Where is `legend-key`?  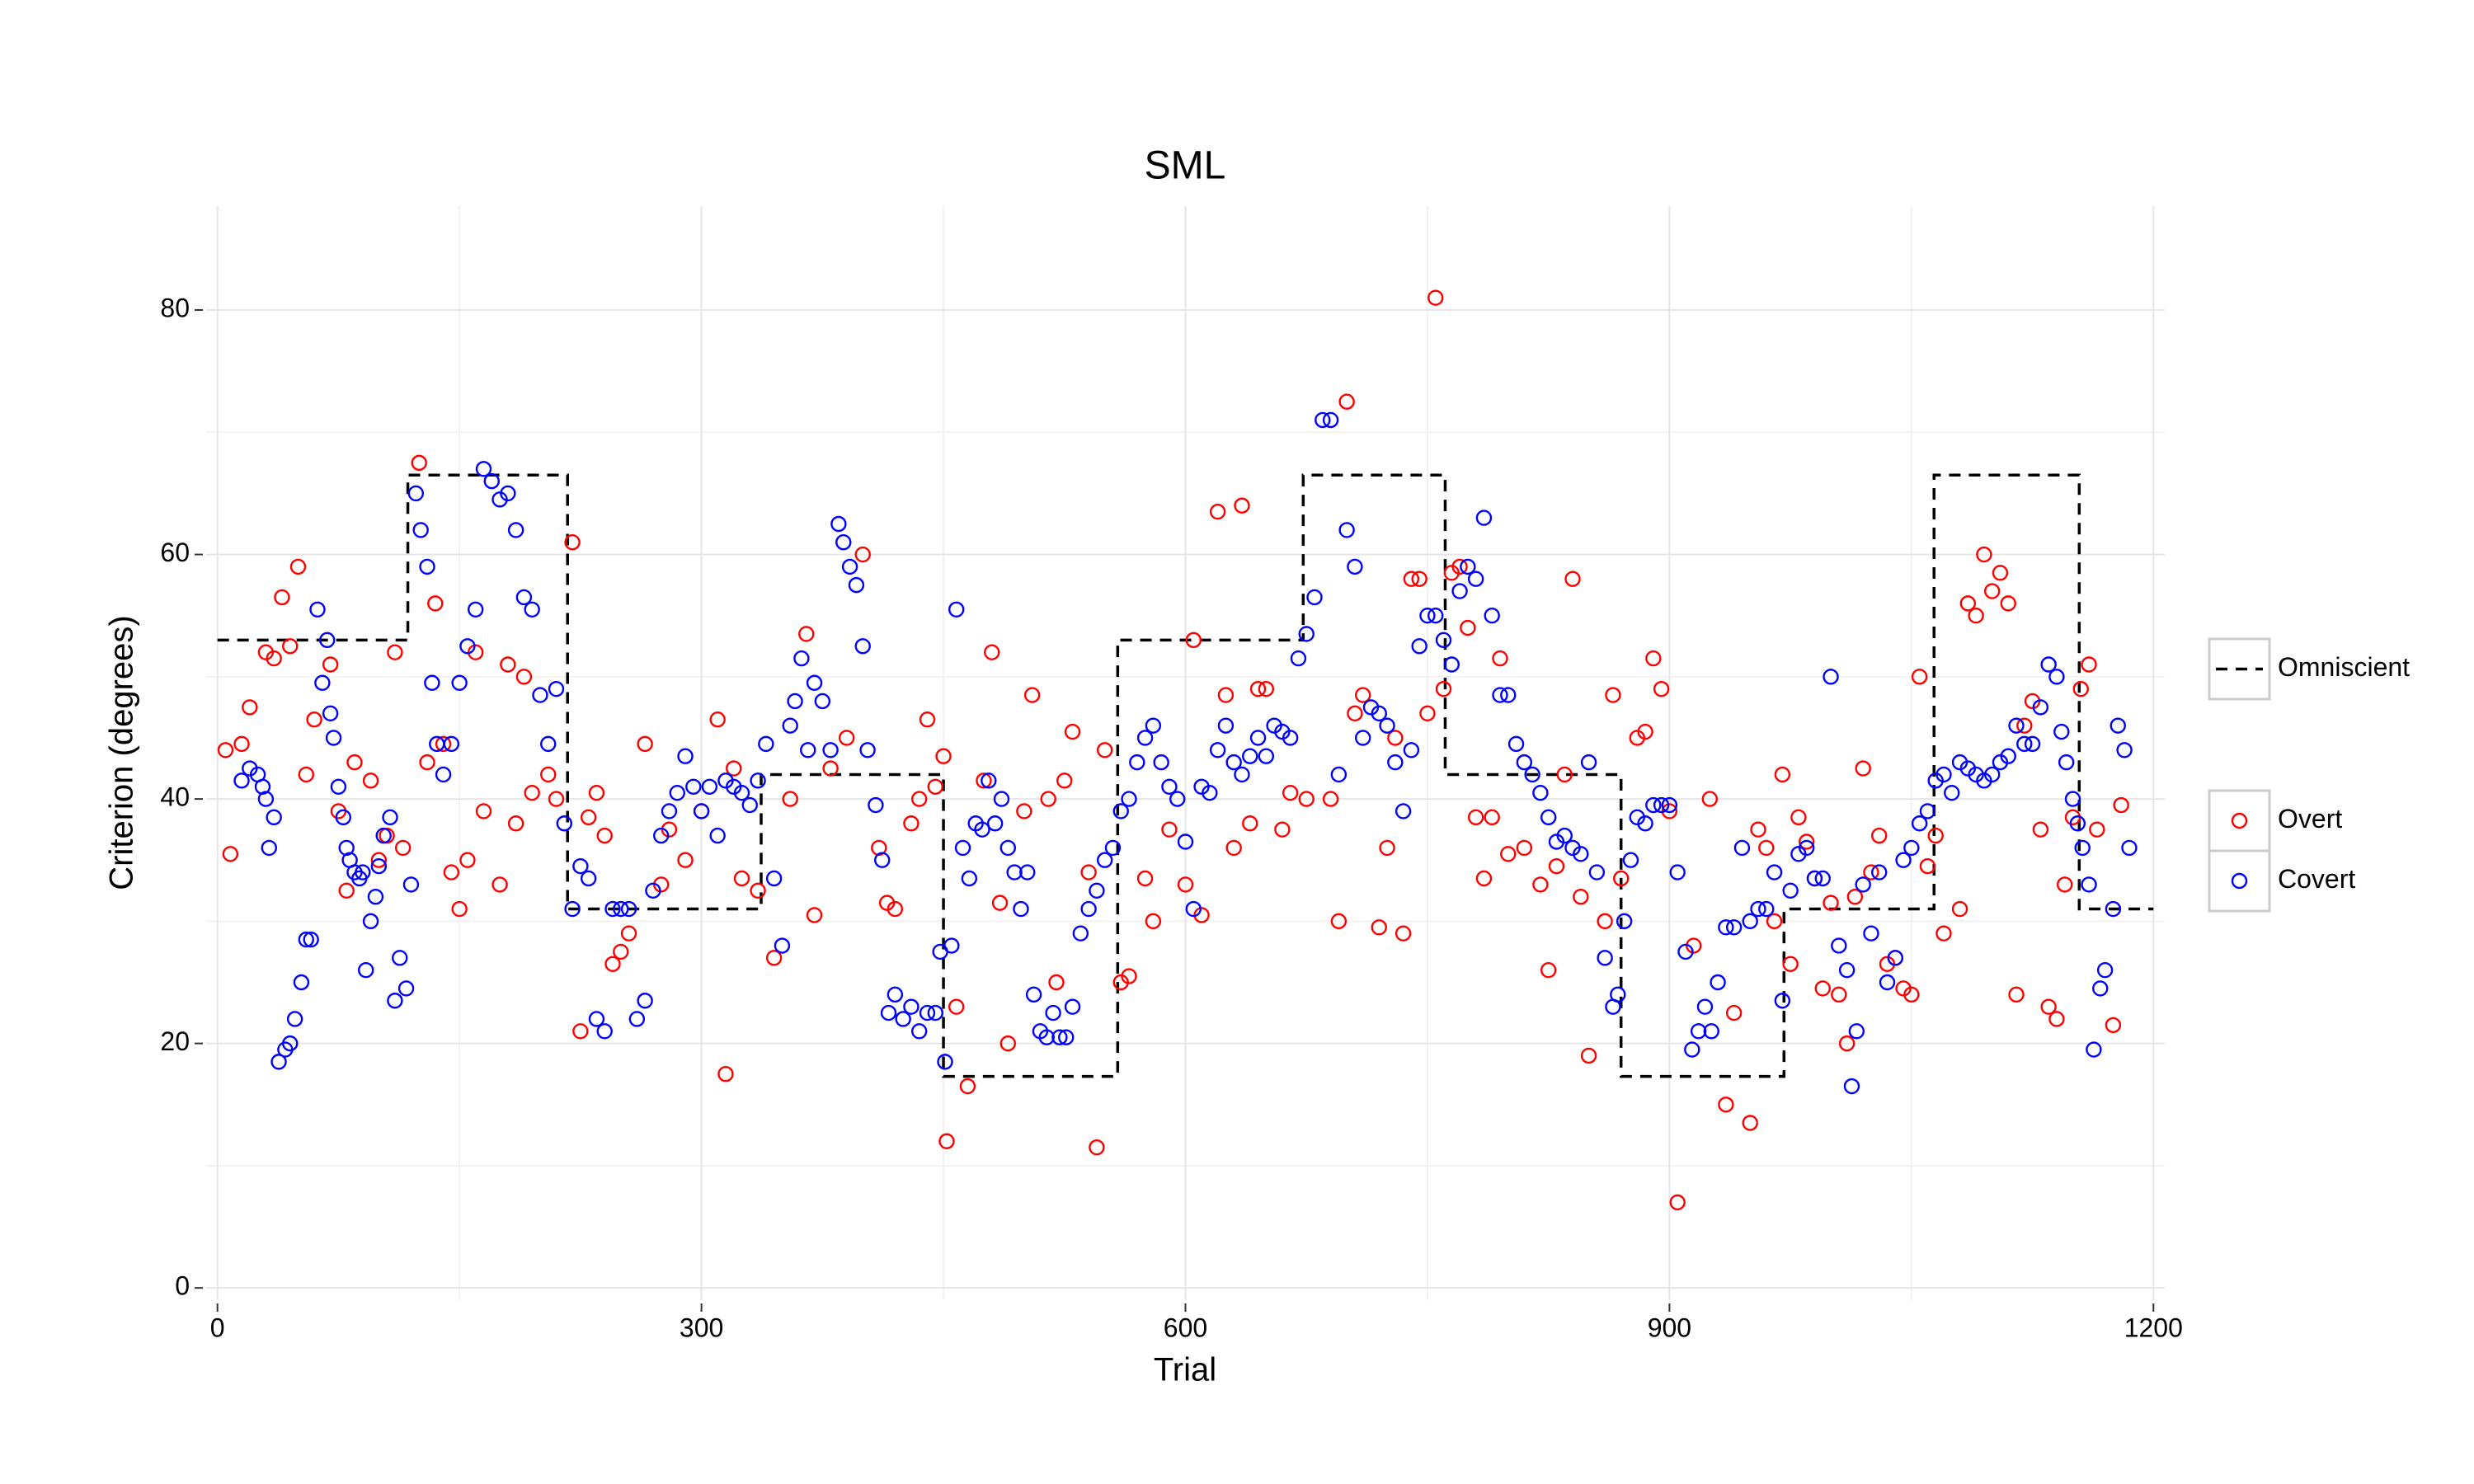
legend-key is located at coordinates (2239, 820).